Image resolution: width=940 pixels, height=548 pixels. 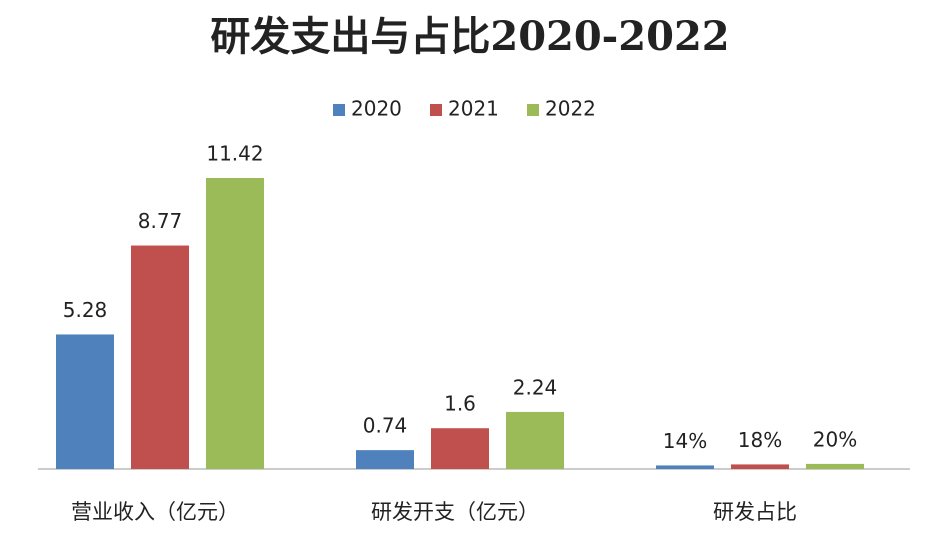 What do you see at coordinates (160, 221) in the screenshot?
I see `data-label: 8.77` at bounding box center [160, 221].